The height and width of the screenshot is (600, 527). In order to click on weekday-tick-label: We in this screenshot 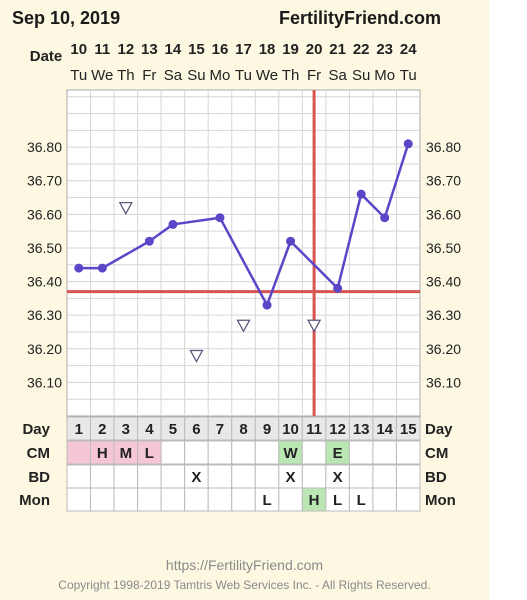, I will do `click(102, 75)`.